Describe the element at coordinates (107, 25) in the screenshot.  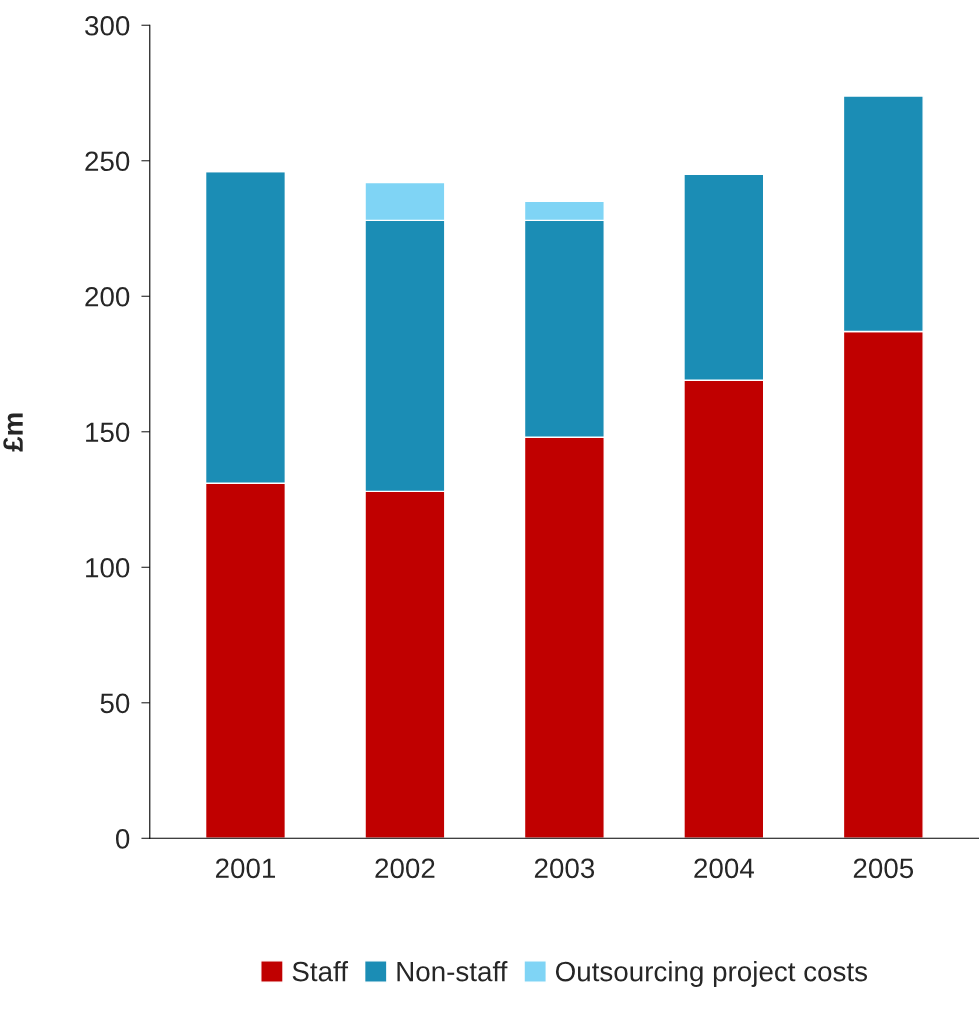
I see `y-tick-label: 300` at that location.